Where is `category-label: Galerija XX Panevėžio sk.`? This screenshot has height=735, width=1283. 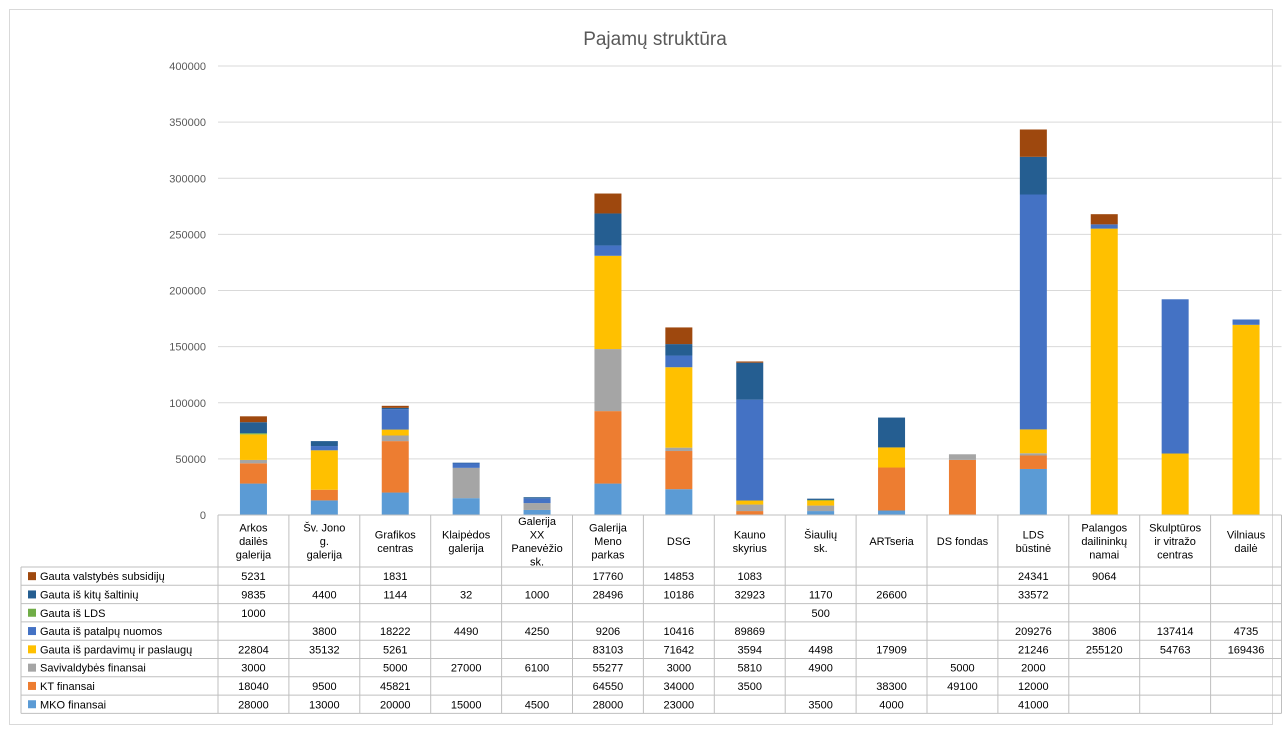 category-label: Galerija XX Panevėžio sk. is located at coordinates (536, 542).